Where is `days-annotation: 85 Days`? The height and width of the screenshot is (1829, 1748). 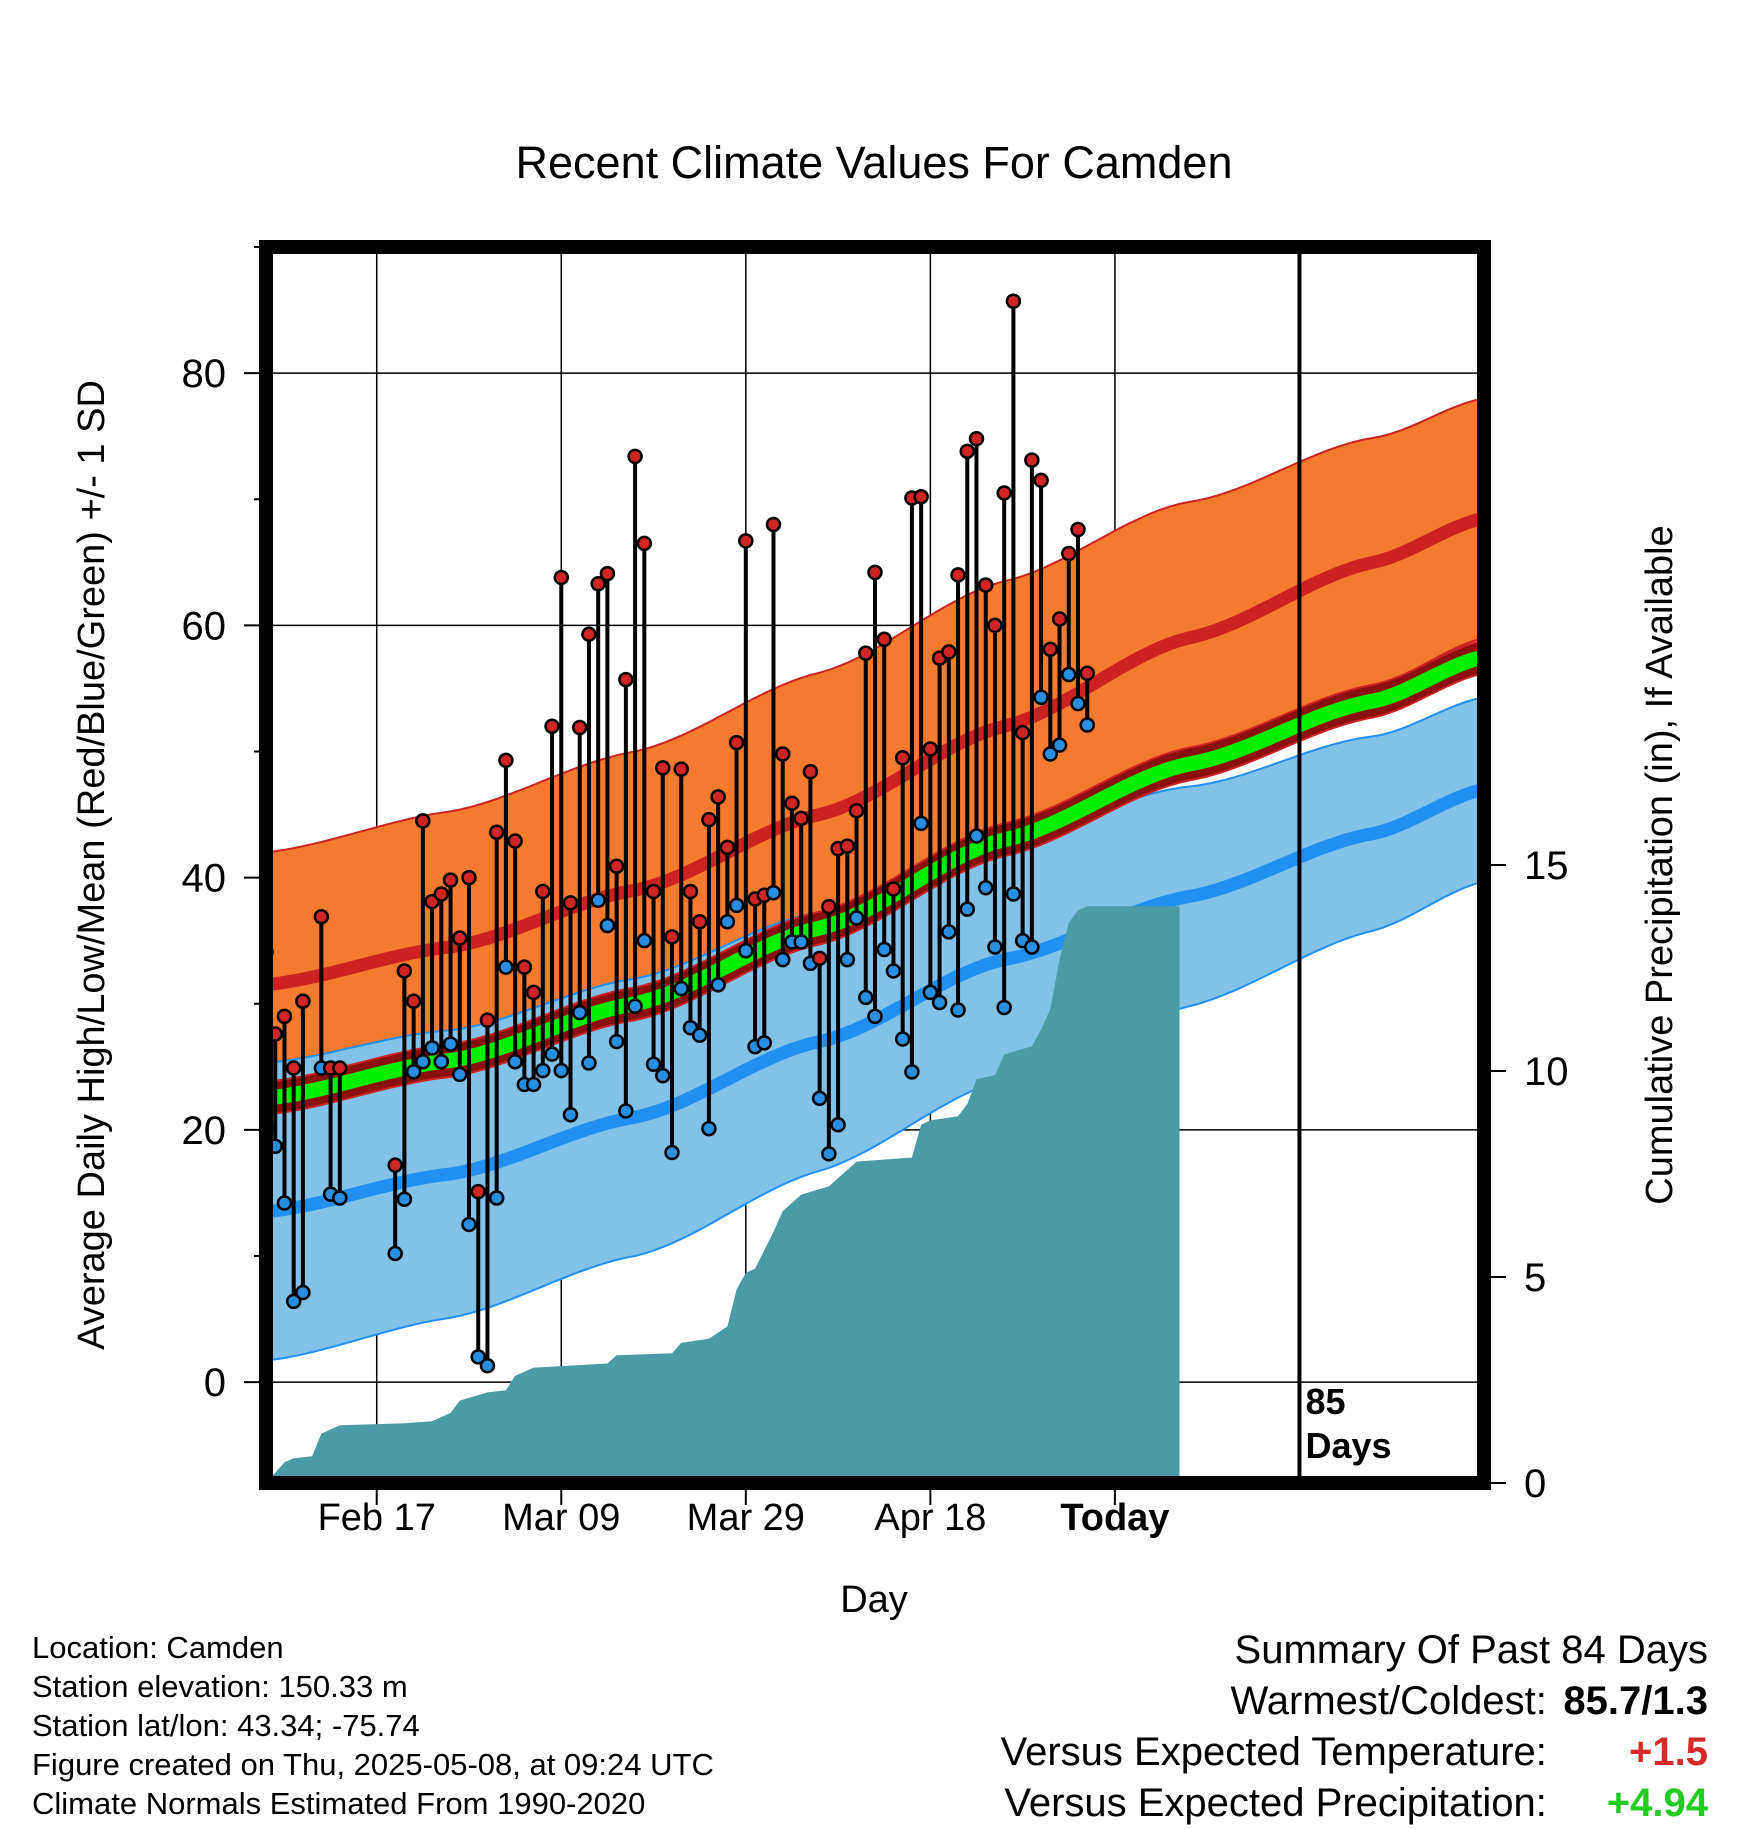
days-annotation: 85 Days is located at coordinates (1348, 1423).